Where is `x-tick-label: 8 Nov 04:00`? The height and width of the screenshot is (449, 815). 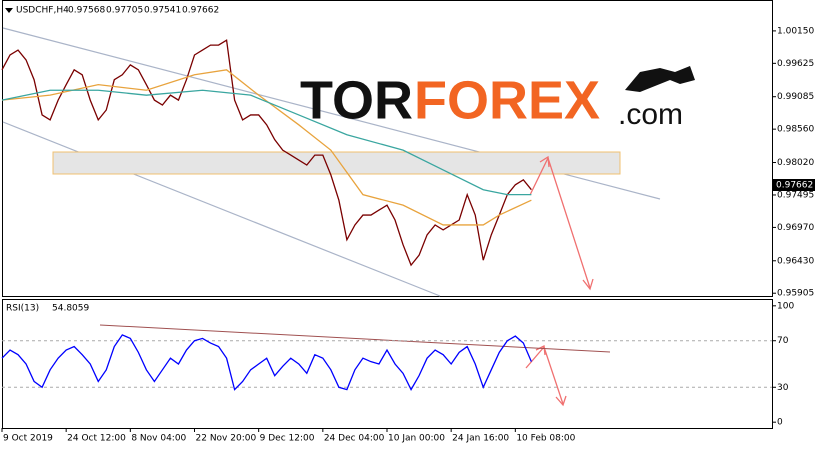 x-tick-label: 8 Nov 04:00 is located at coordinates (158, 439).